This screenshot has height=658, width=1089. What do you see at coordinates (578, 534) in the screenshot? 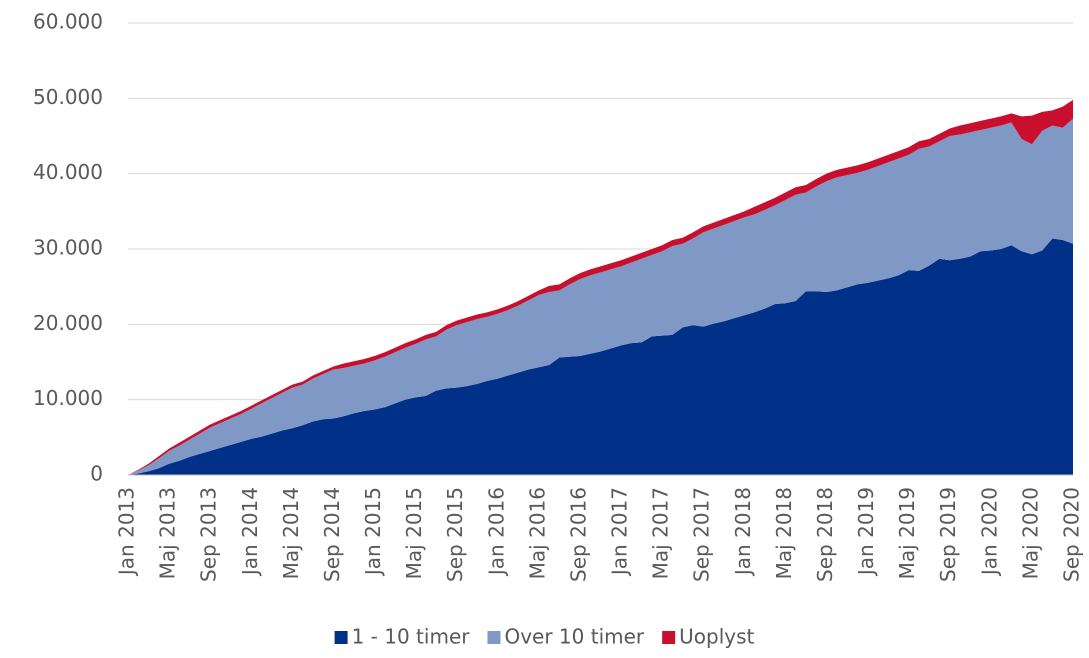
I see `x-tick-label: Sep 2016` at bounding box center [578, 534].